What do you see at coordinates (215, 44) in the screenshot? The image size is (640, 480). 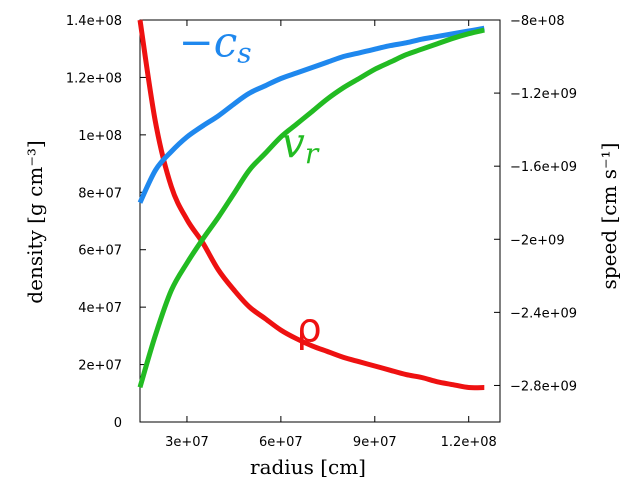 I see `series-label-1: −cs` at bounding box center [215, 44].